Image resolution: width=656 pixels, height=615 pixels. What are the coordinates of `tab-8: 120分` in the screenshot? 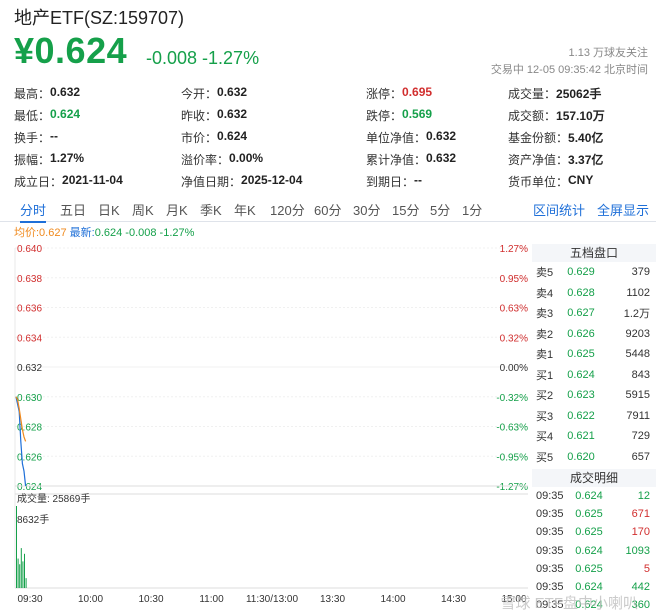 It's located at (287, 210).